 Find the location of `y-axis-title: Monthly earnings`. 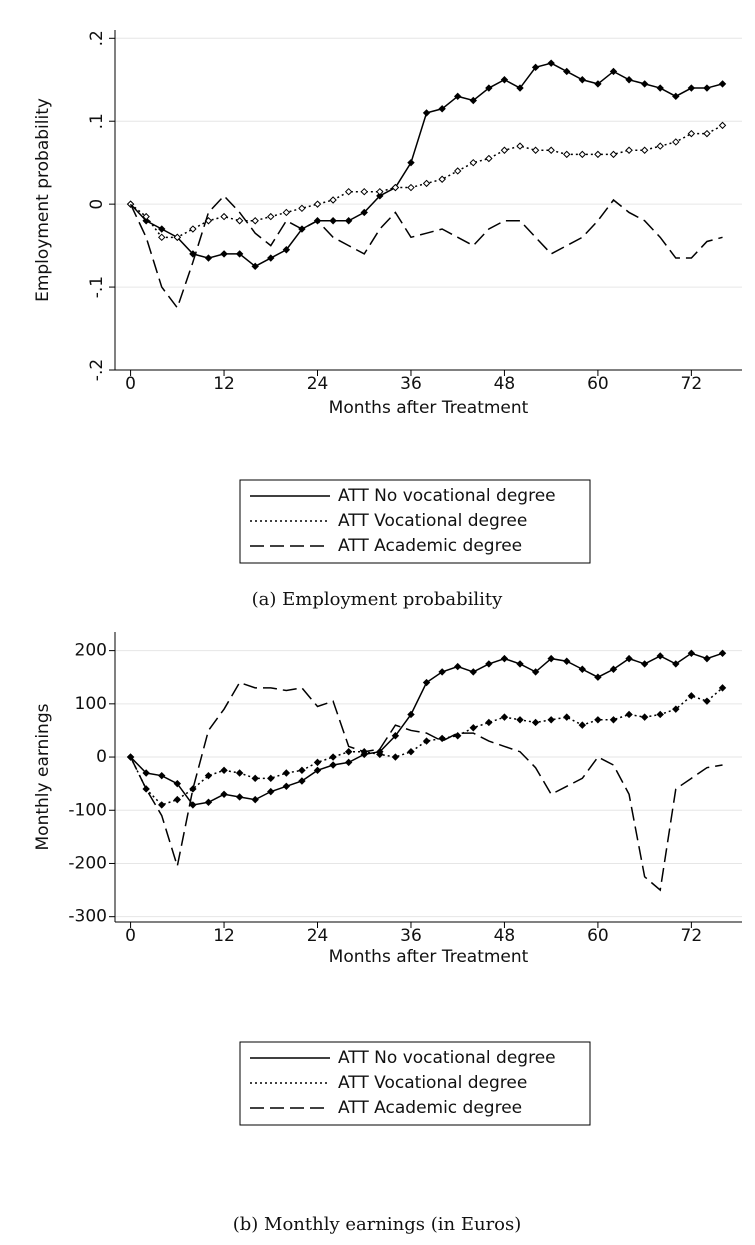

y-axis-title: Monthly earnings is located at coordinates (43, 776).